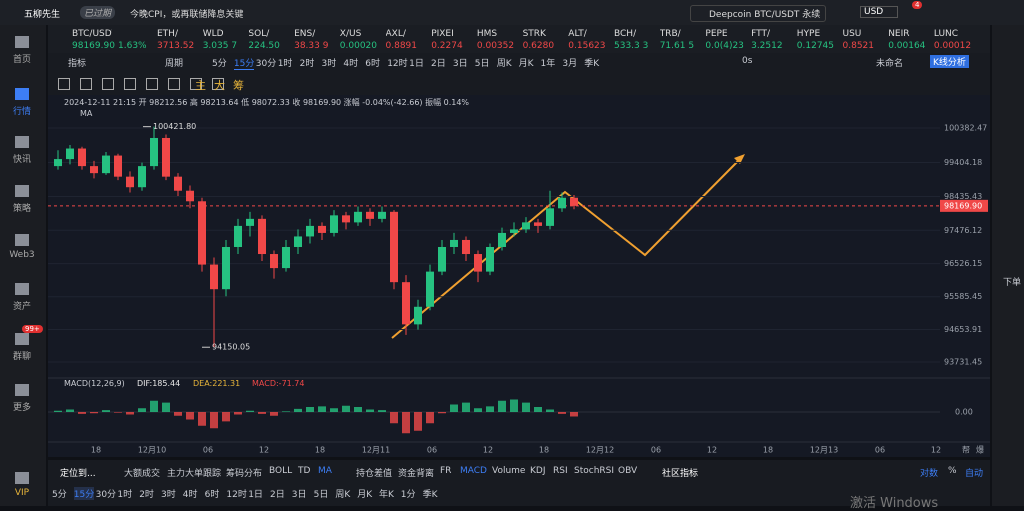 The height and width of the screenshot is (511, 1024). What do you see at coordinates (473, 471) in the screenshot?
I see `indicator-tab: MACD` at bounding box center [473, 471].